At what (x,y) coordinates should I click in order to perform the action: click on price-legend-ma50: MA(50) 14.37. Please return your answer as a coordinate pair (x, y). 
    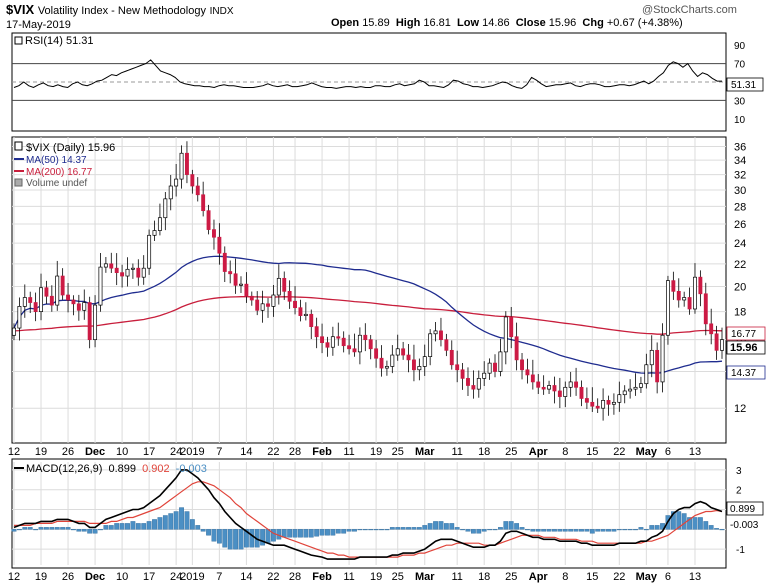
    Looking at the image, I should click on (56, 160).